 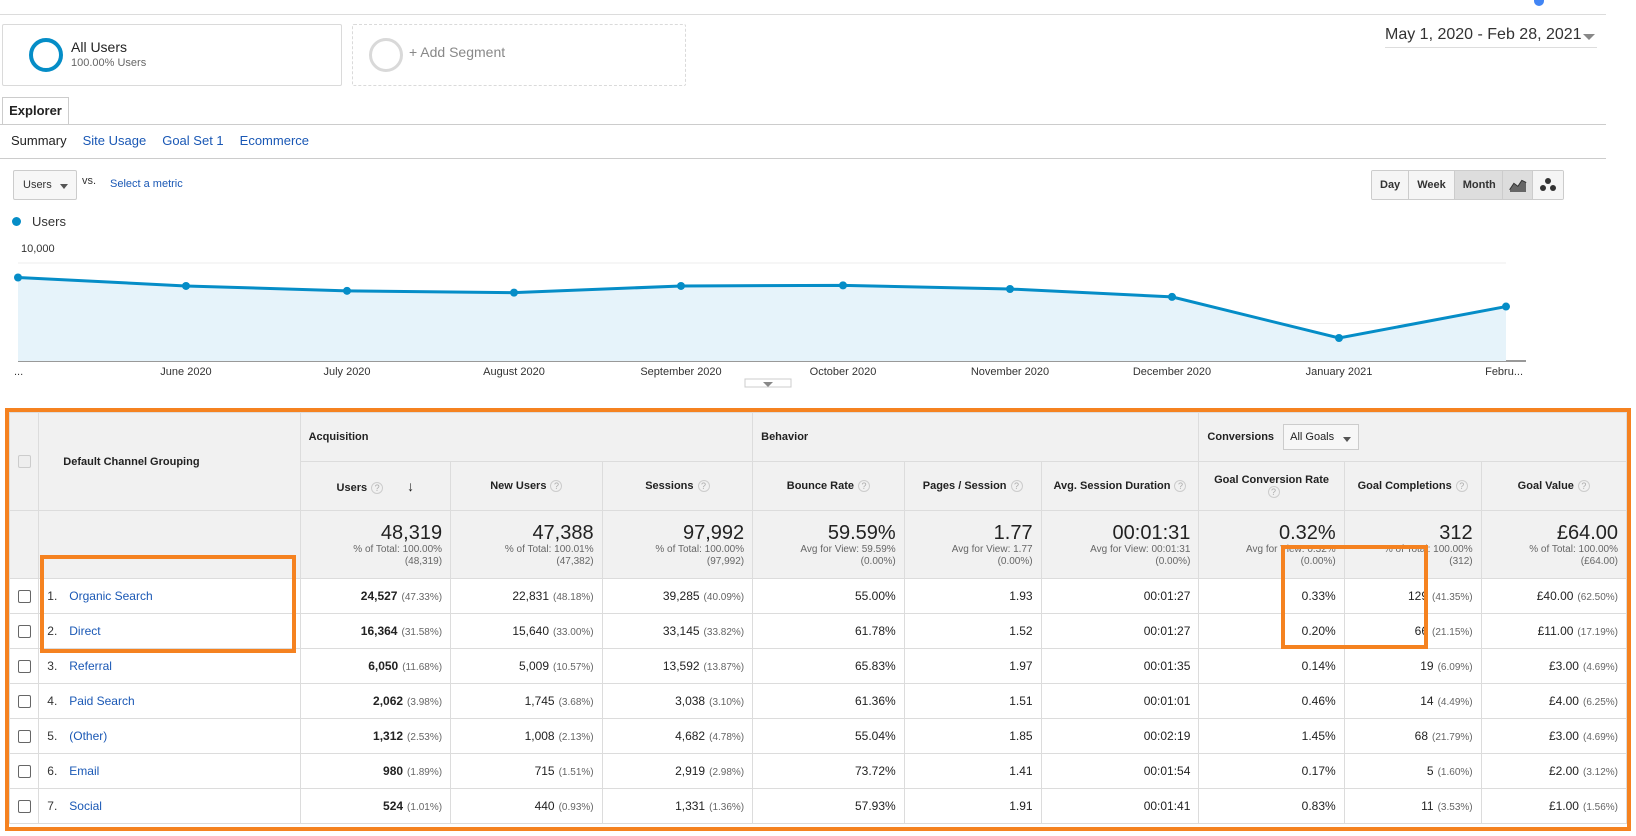 I want to click on column-header-sessions: Sessions?, so click(x=677, y=486).